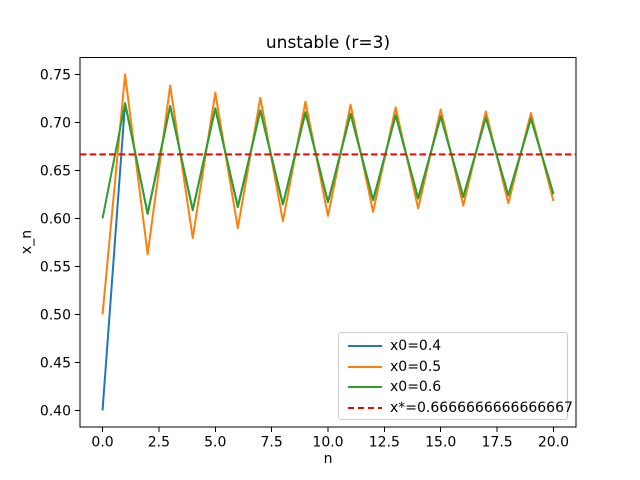 The width and height of the screenshot is (640, 480). What do you see at coordinates (553, 443) in the screenshot?
I see `x-tick-label: 20.0` at bounding box center [553, 443].